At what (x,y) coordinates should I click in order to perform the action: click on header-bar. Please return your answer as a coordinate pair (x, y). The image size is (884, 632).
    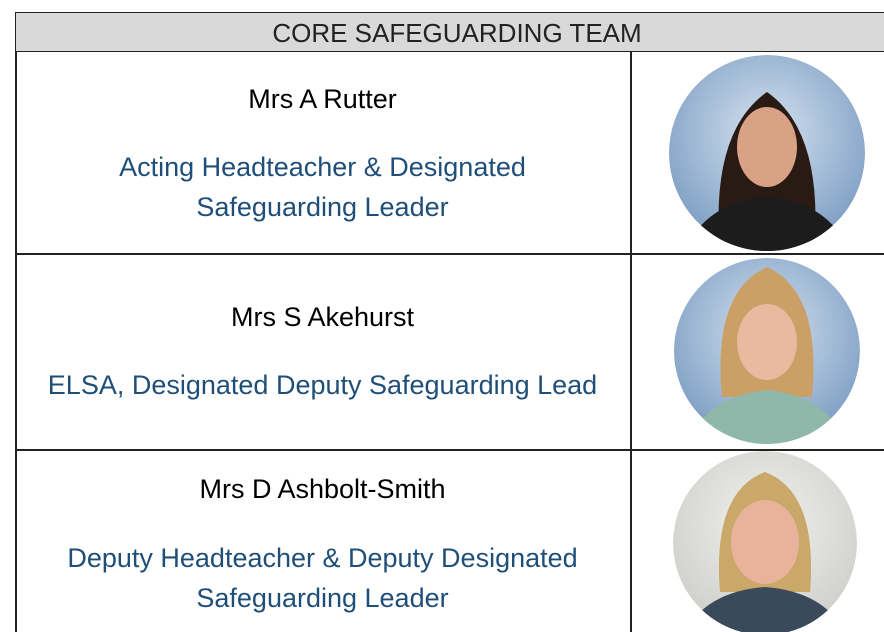
    Looking at the image, I should click on (449, 32).